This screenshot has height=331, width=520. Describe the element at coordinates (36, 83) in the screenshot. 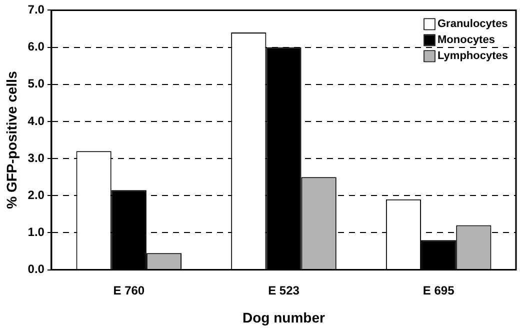

I see `y-tick-label: 5.0` at that location.